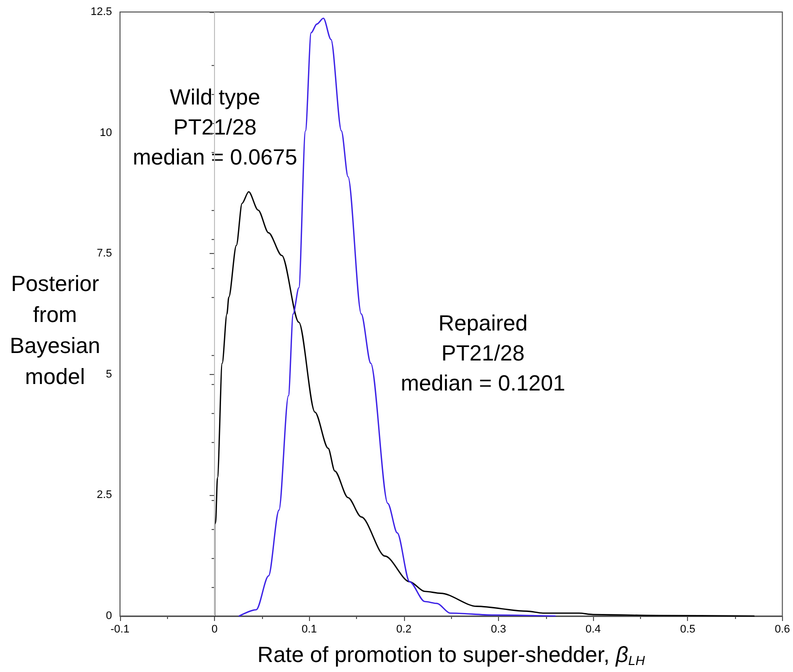 The width and height of the screenshot is (793, 672). What do you see at coordinates (483, 353) in the screenshot?
I see `annotation: Repaired PT21/28 median = 0.1201` at bounding box center [483, 353].